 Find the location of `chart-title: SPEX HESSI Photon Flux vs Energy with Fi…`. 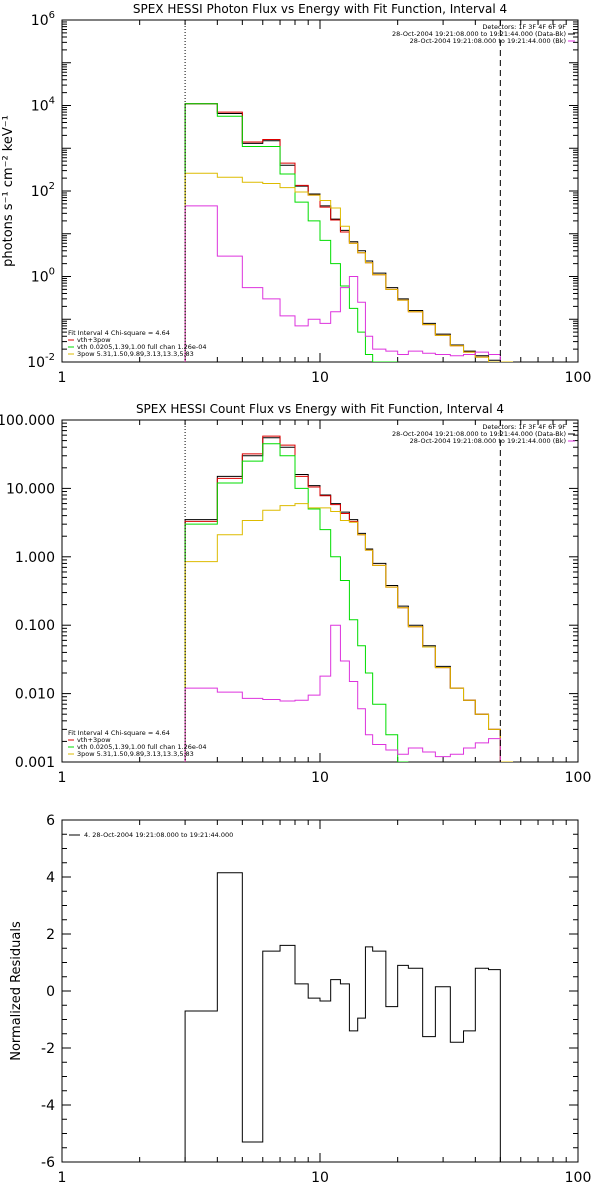

chart-title: SPEX HESSI Photon Flux vs Energy with Fi… is located at coordinates (320, 9).